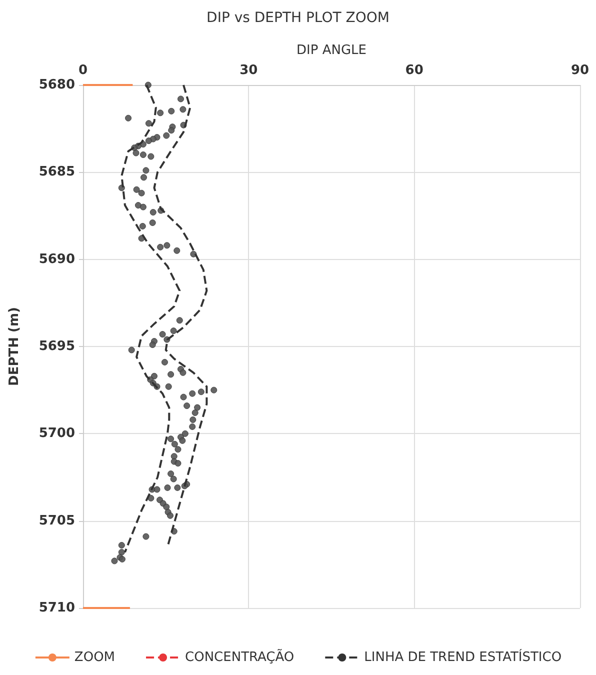  Describe the element at coordinates (56, 520) in the screenshot. I see `y-tick-label: 5705` at that location.